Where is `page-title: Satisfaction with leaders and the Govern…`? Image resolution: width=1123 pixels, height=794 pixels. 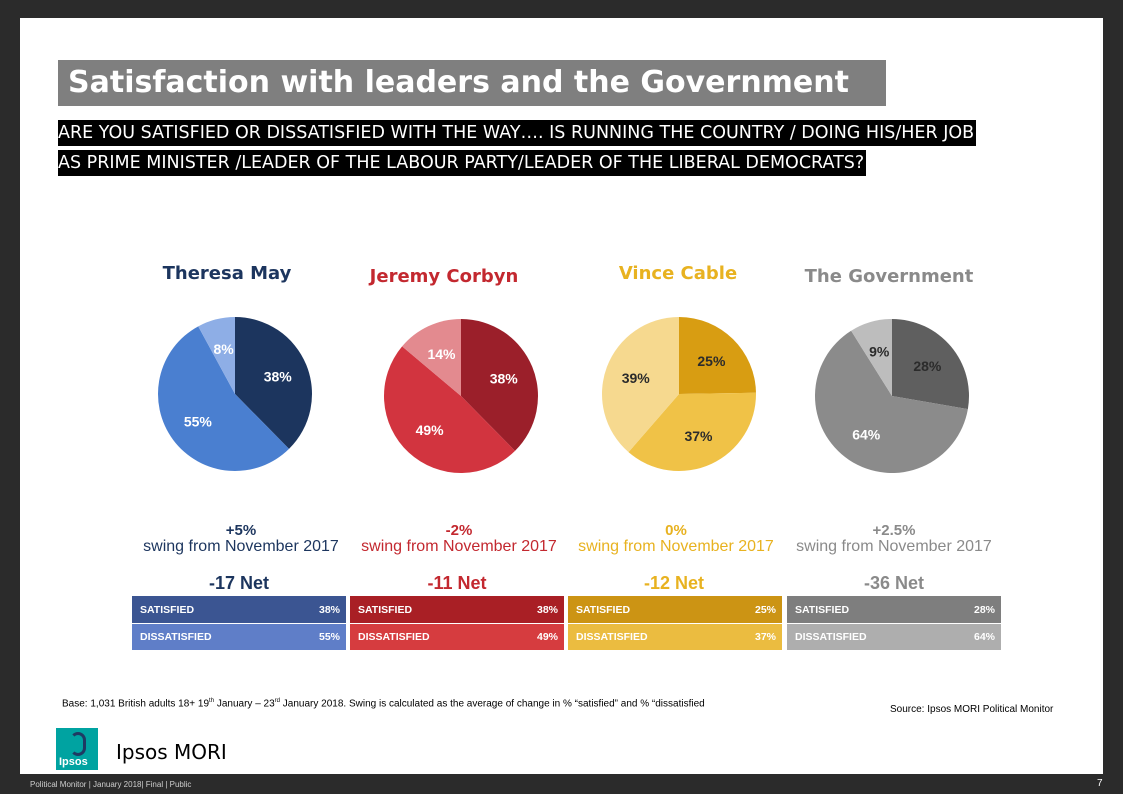
page-title: Satisfaction with leaders and the Govern… is located at coordinates (472, 83).